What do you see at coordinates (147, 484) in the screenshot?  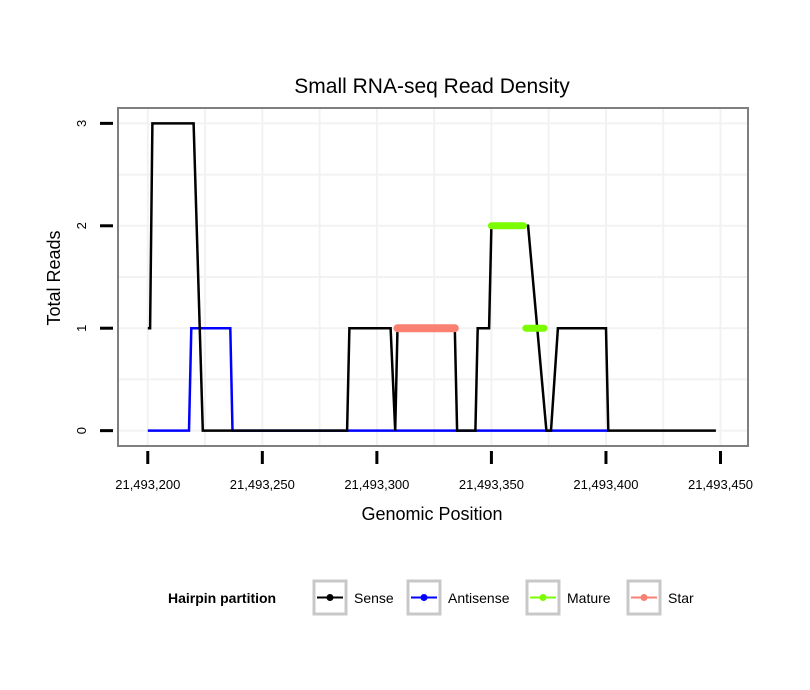 I see `x-tick-label: 21,493,200` at bounding box center [147, 484].